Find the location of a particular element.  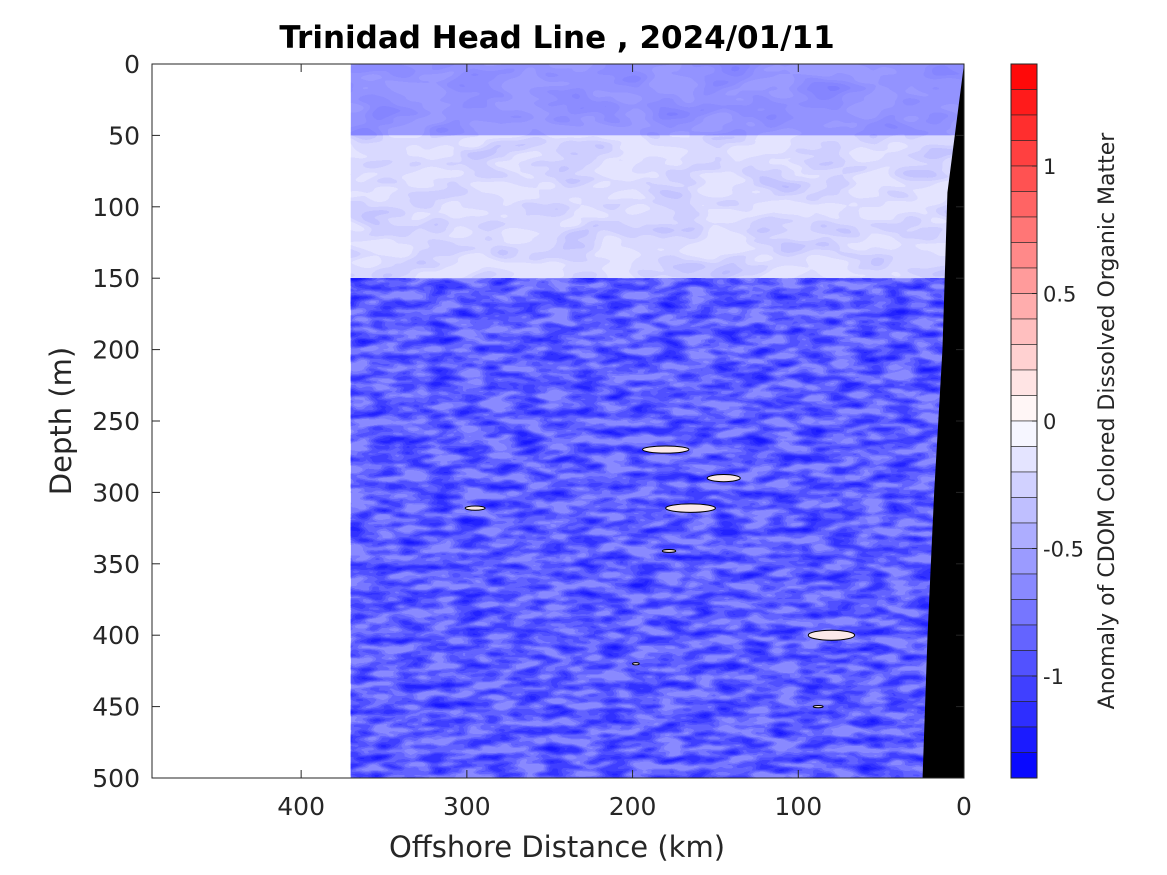

y-tick-label: 300 is located at coordinates (116, 492).